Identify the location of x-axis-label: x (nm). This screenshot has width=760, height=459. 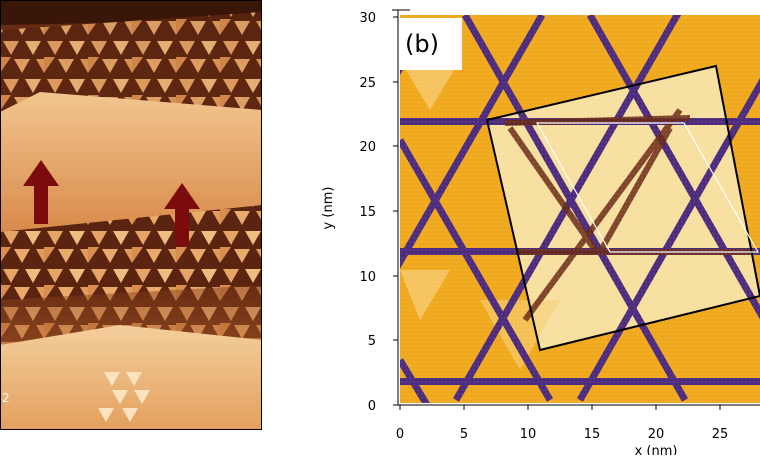
(656, 449).